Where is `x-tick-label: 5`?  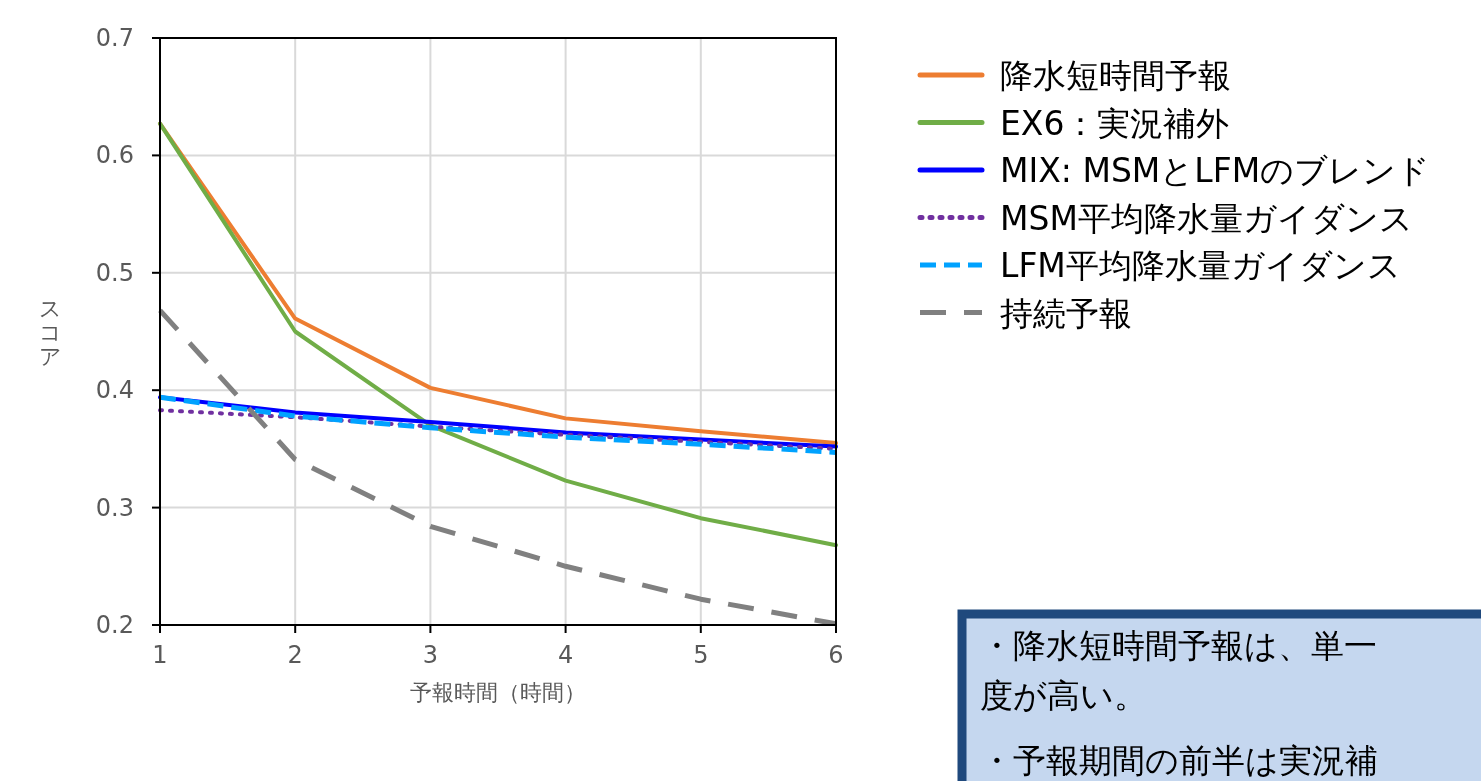 x-tick-label: 5 is located at coordinates (701, 655).